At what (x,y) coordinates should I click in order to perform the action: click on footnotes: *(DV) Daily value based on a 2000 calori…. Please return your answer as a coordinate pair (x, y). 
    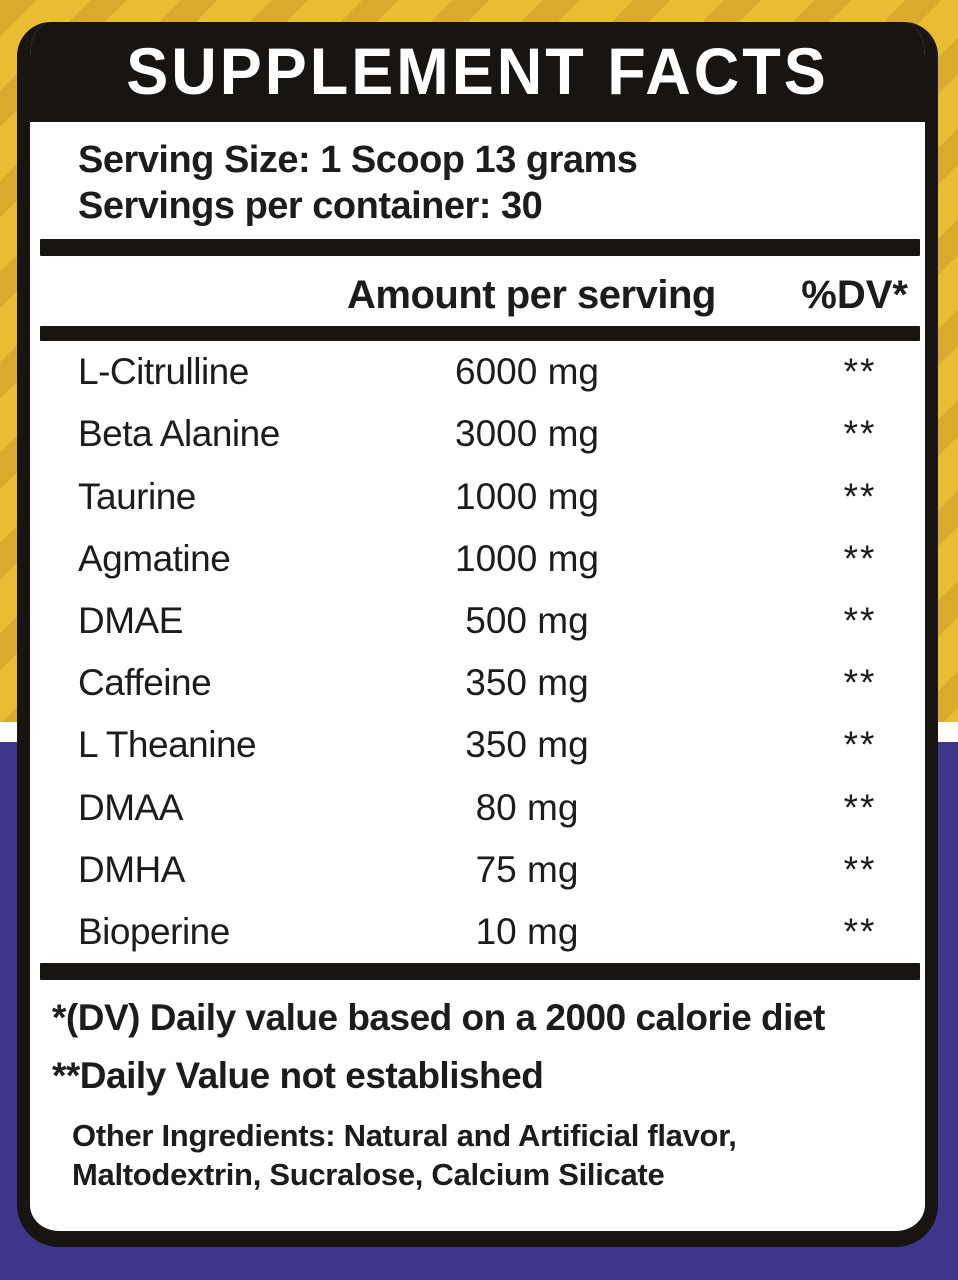
    Looking at the image, I should click on (477, 1095).